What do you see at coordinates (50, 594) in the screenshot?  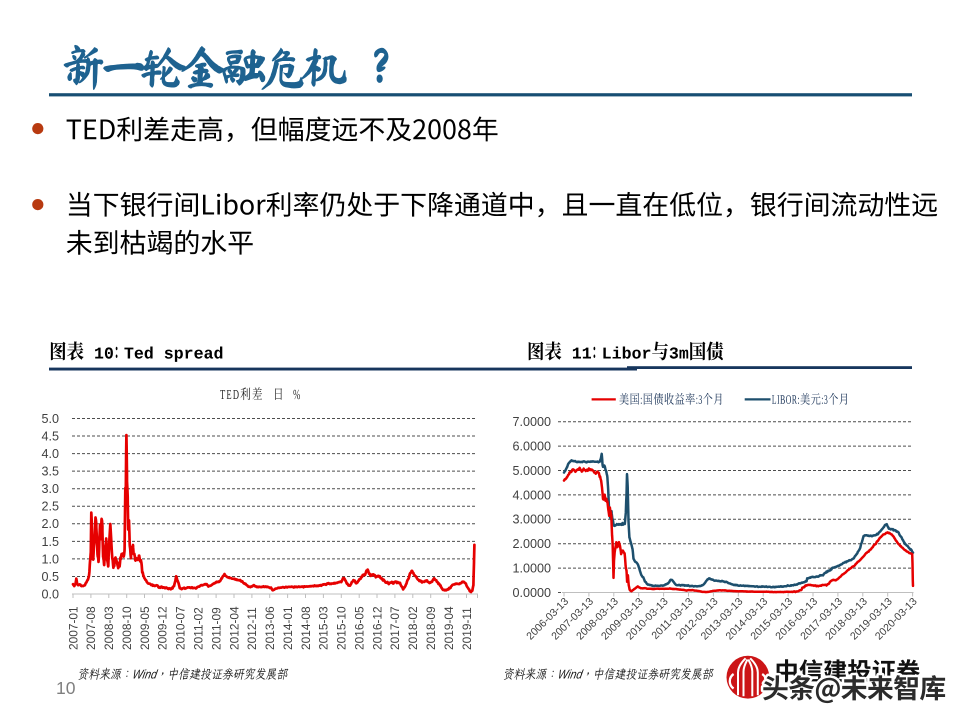 I see `svg-text: 0.0` at bounding box center [50, 594].